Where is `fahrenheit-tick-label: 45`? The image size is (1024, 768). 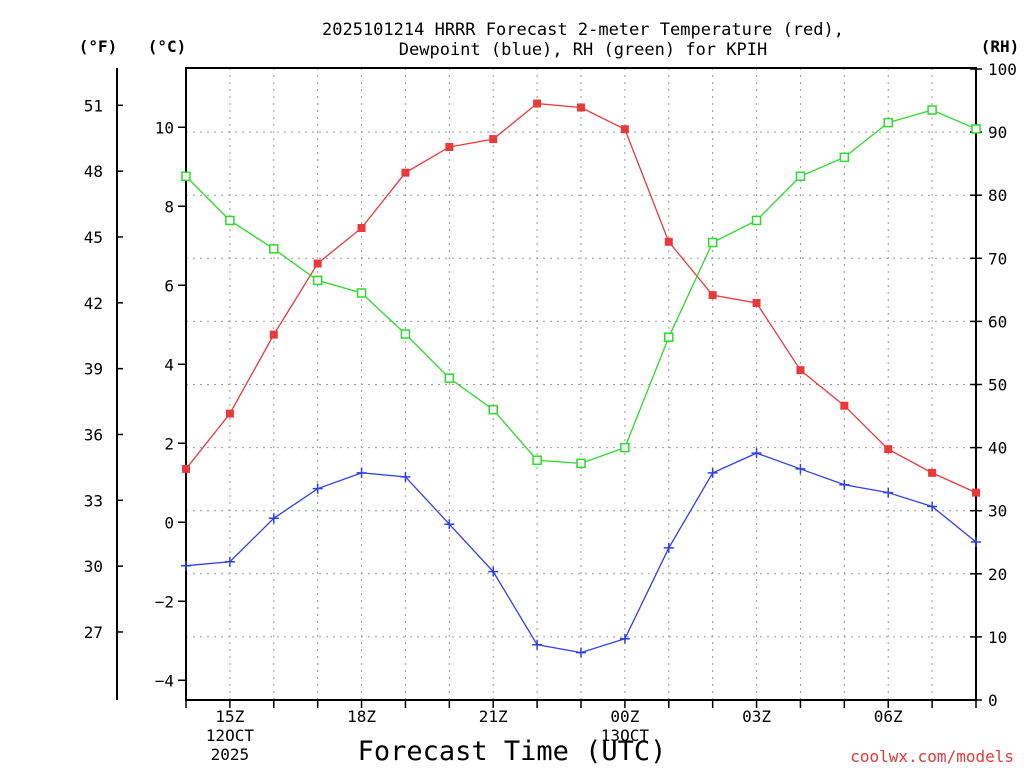 fahrenheit-tick-label: 45 is located at coordinates (93, 237).